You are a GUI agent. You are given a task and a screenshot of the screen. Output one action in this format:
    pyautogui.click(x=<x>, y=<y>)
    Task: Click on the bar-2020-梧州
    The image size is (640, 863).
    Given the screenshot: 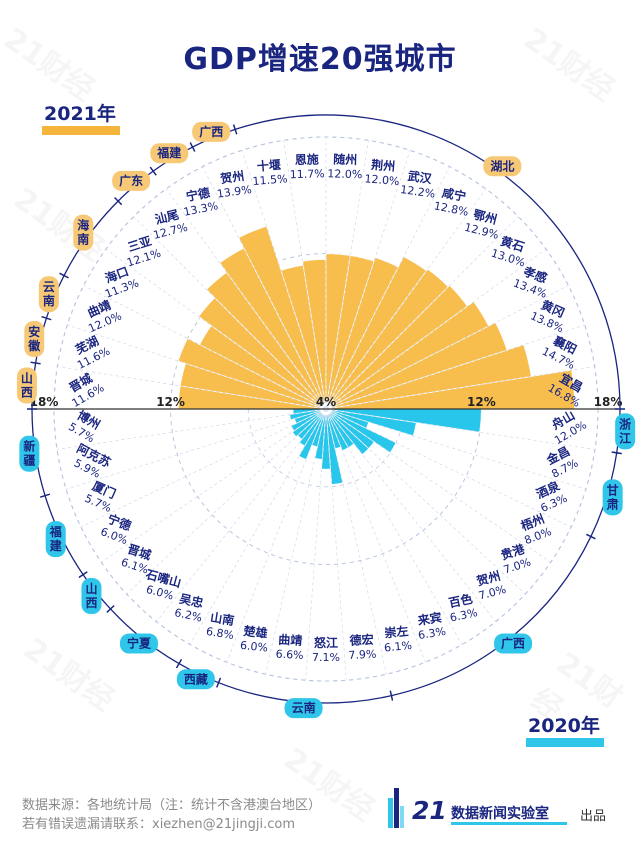 What is the action you would take?
    pyautogui.click(x=361, y=431)
    